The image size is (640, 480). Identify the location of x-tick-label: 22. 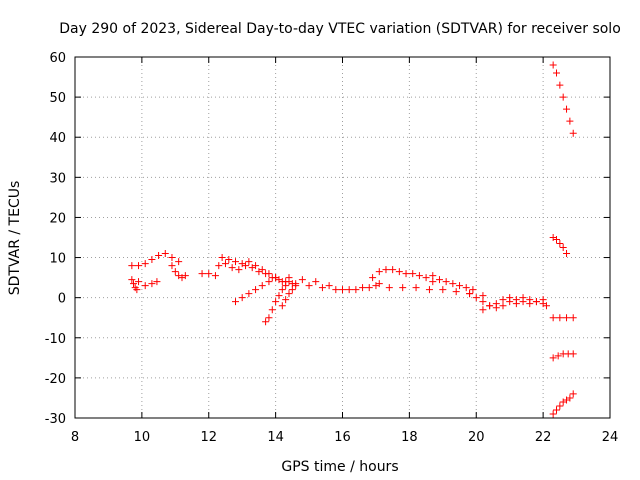
(543, 437).